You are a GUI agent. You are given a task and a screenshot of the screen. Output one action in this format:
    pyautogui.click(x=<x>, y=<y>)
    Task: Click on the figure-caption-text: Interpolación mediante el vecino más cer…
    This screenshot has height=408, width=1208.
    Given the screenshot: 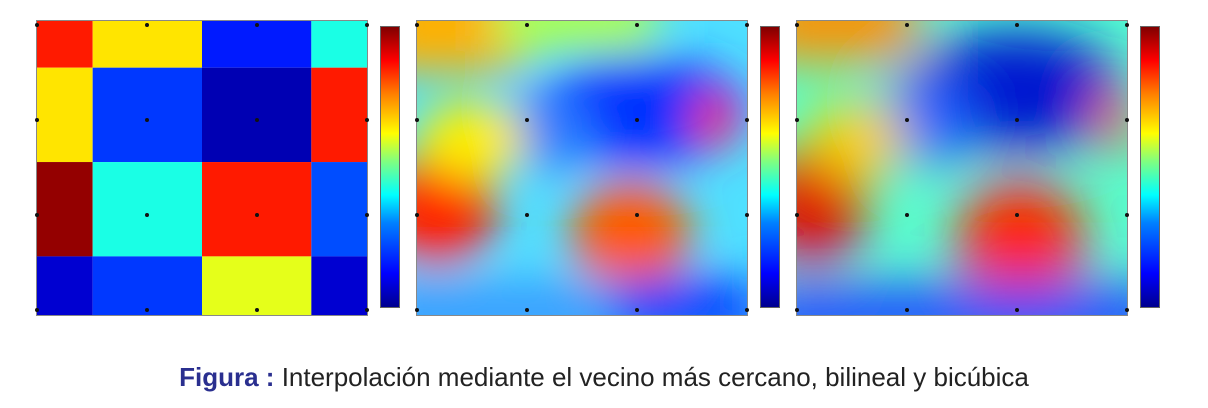 What is the action you would take?
    pyautogui.click(x=655, y=377)
    